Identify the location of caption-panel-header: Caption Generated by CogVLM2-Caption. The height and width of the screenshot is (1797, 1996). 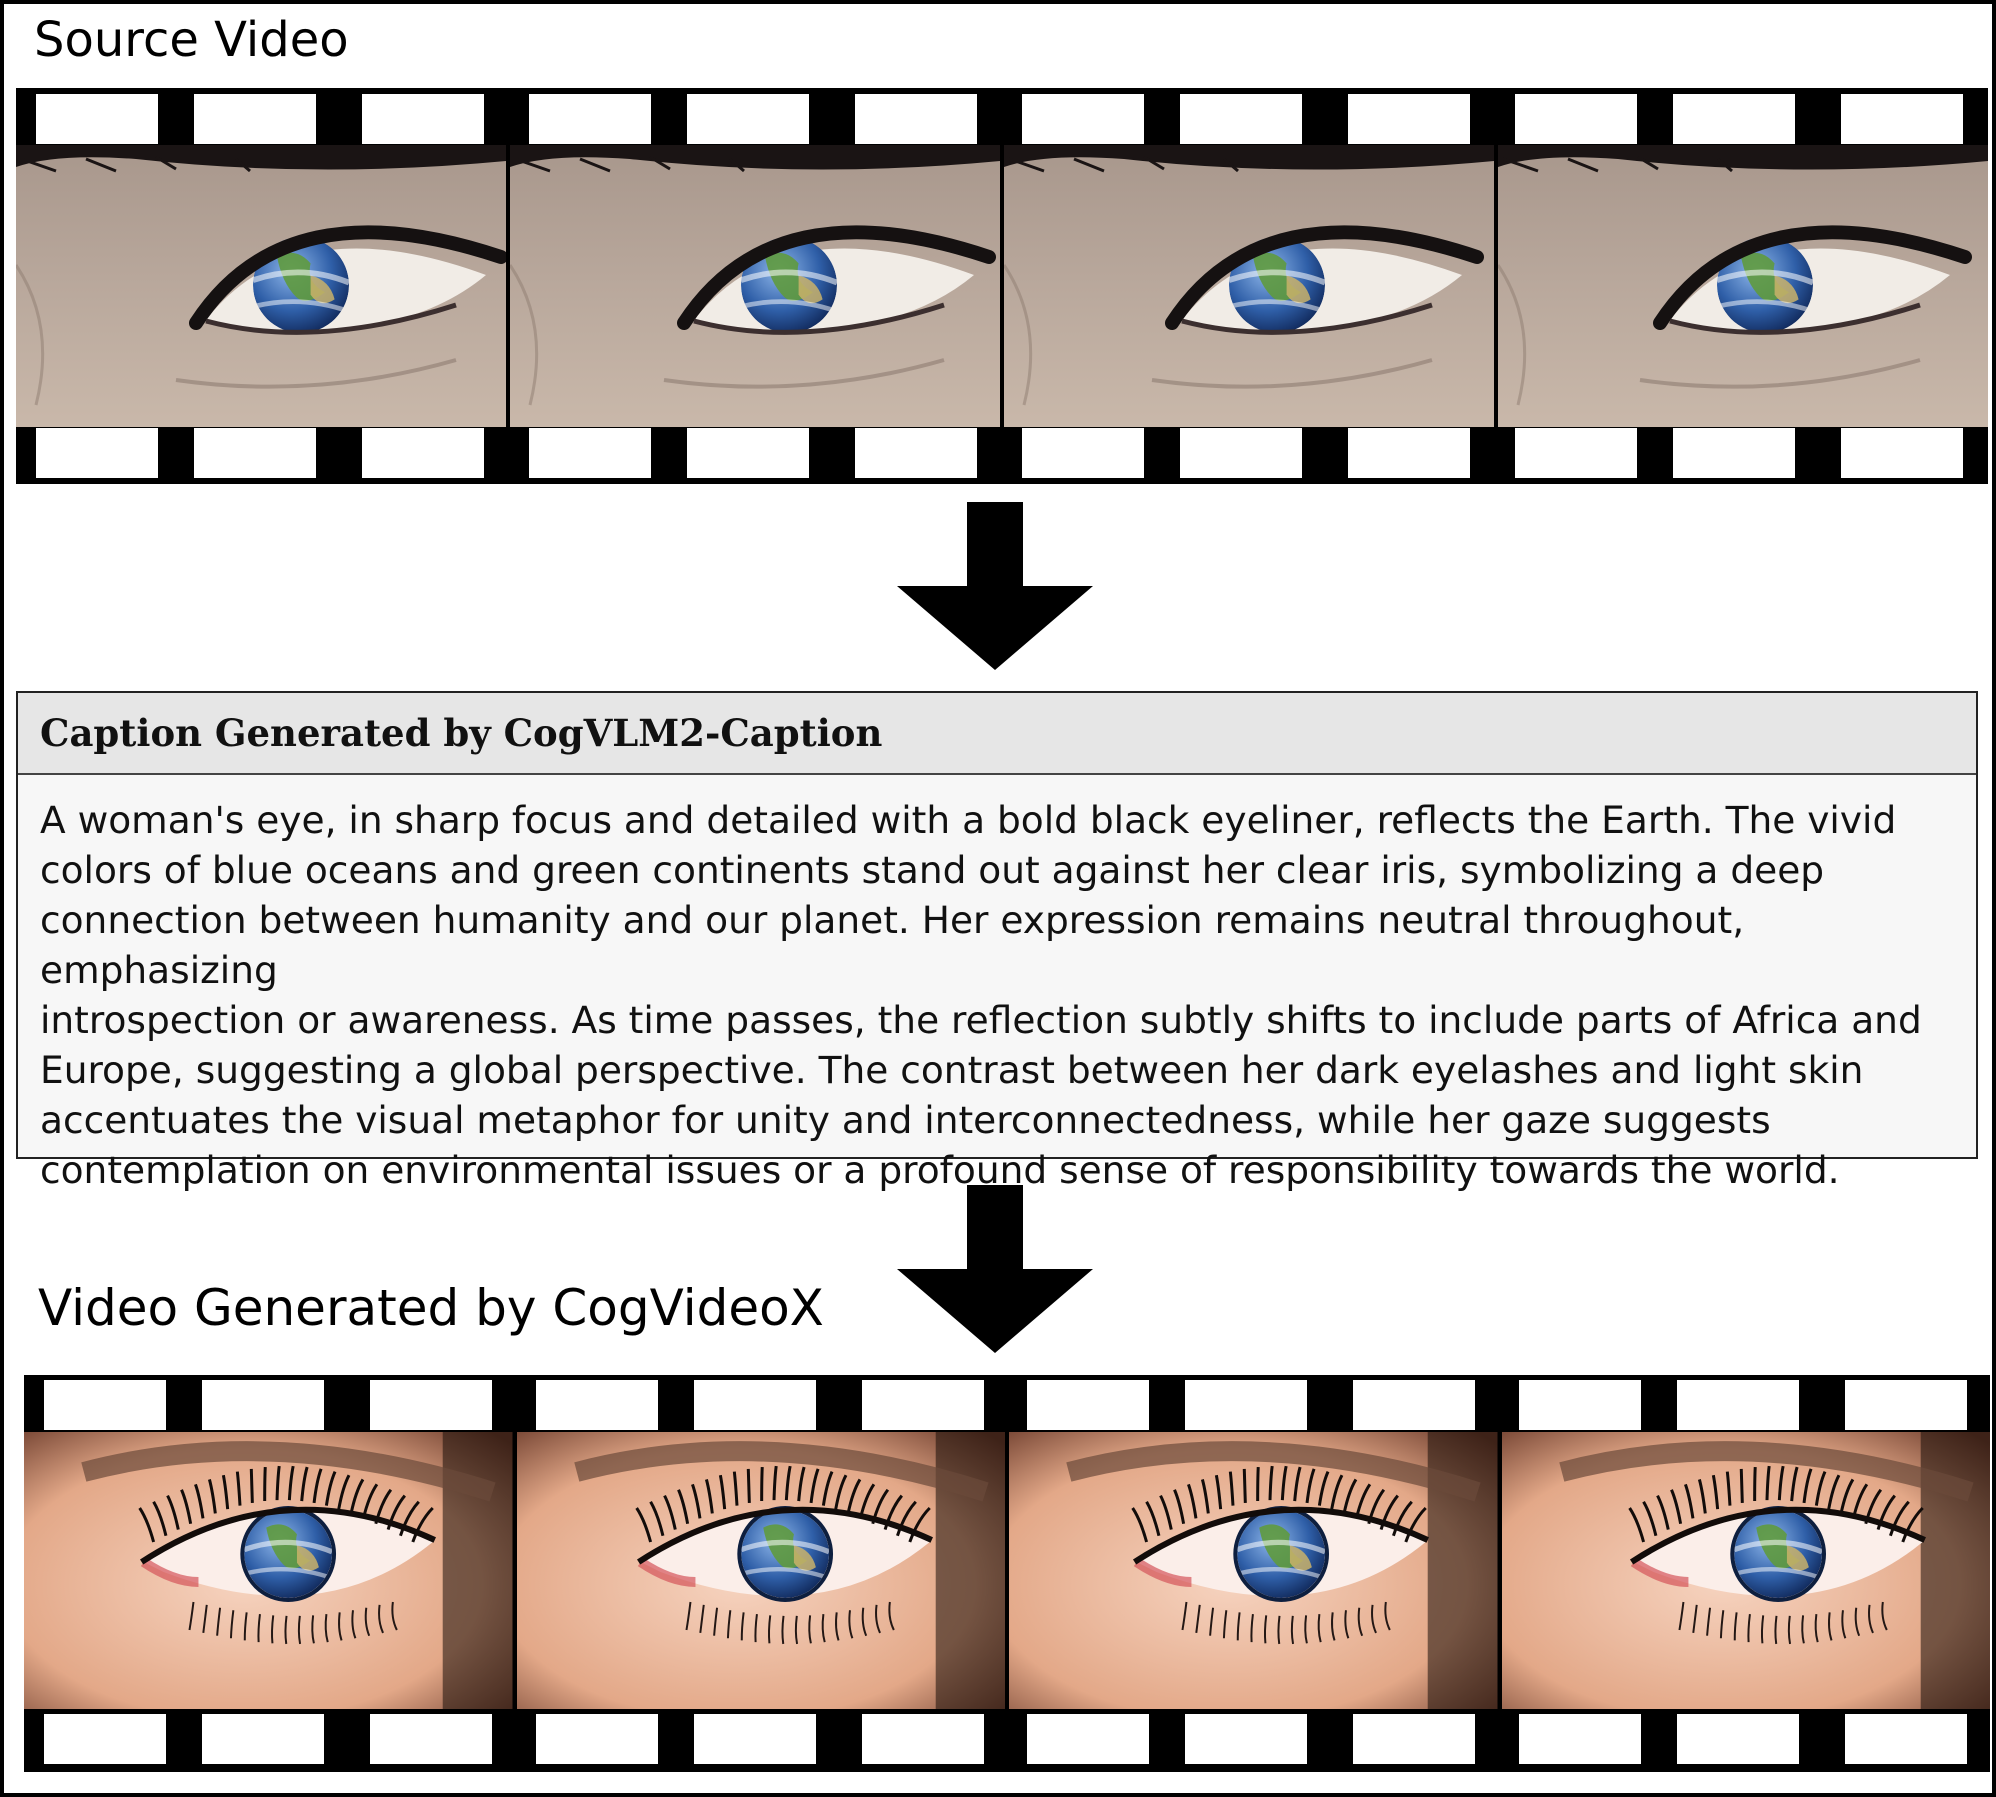
(997, 734).